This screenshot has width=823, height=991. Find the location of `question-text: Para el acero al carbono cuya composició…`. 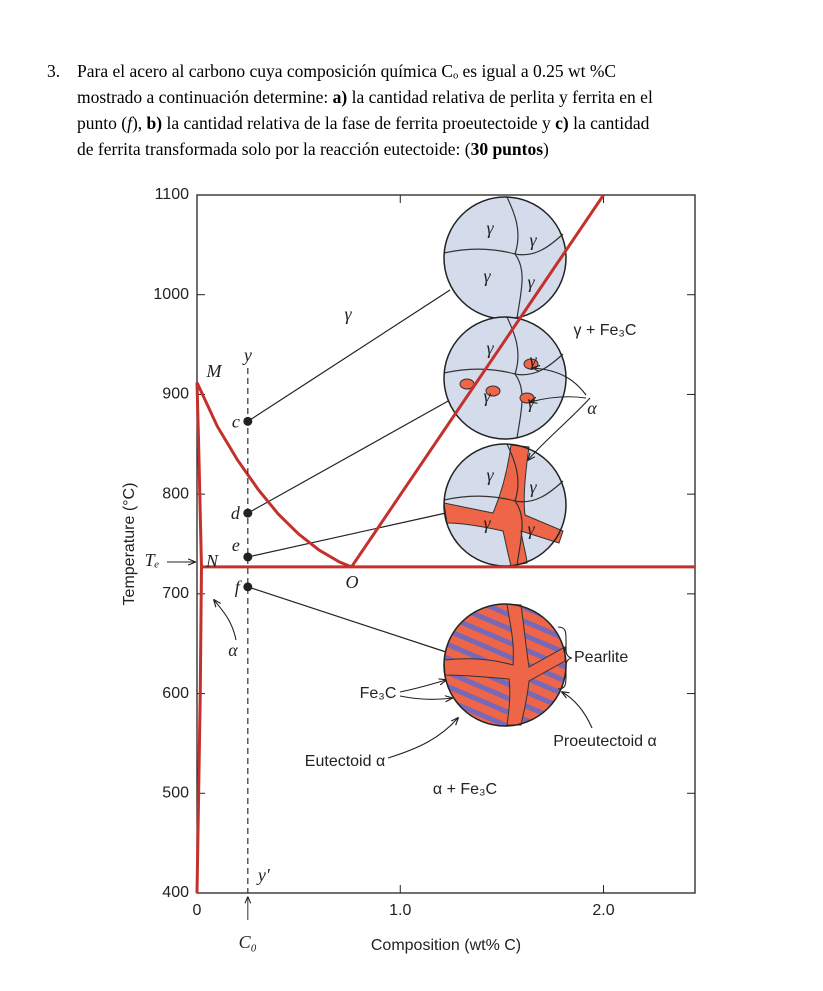

question-text: Para el acero al carbono cuya composició… is located at coordinates (365, 110).